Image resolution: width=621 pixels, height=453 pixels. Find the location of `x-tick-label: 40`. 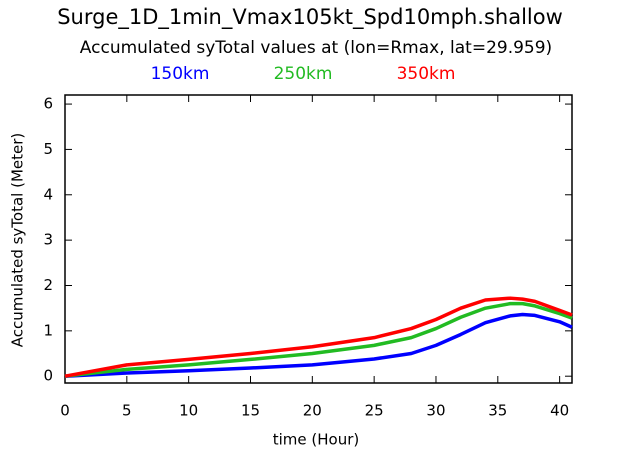

x-tick-label: 40 is located at coordinates (559, 411).